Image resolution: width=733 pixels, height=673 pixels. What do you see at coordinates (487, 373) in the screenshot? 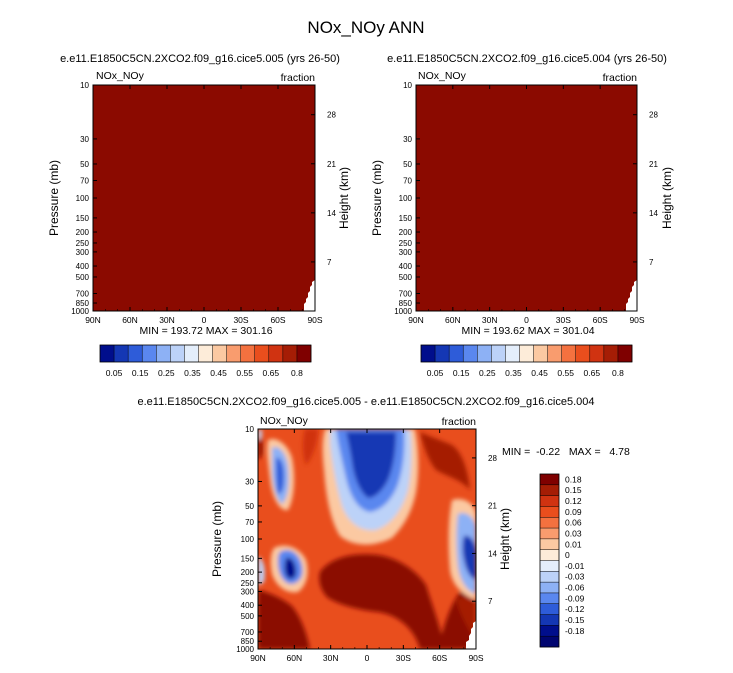
I see `panel-2-colorbar-label: 0.25` at bounding box center [487, 373].